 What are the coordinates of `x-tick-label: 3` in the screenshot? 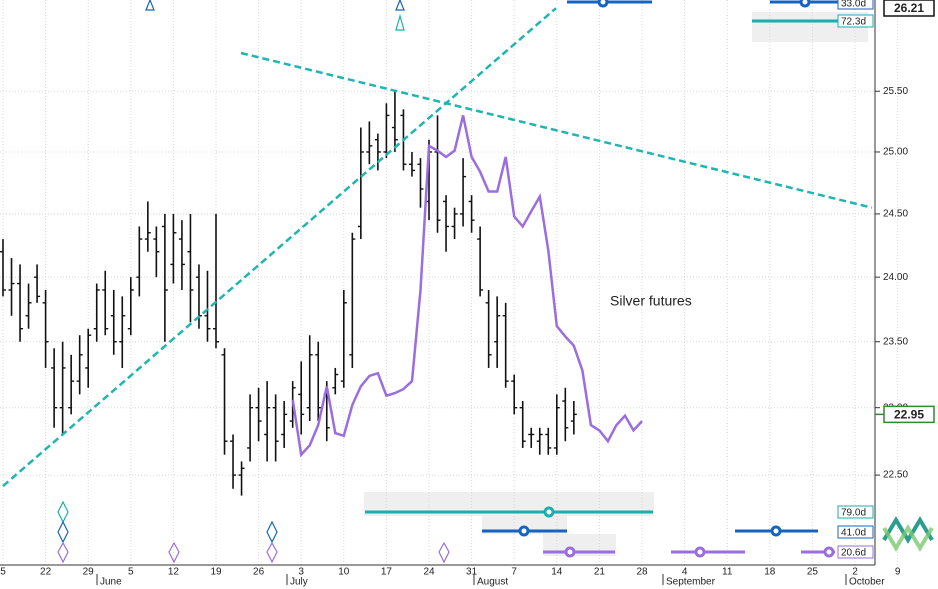 It's located at (301, 572).